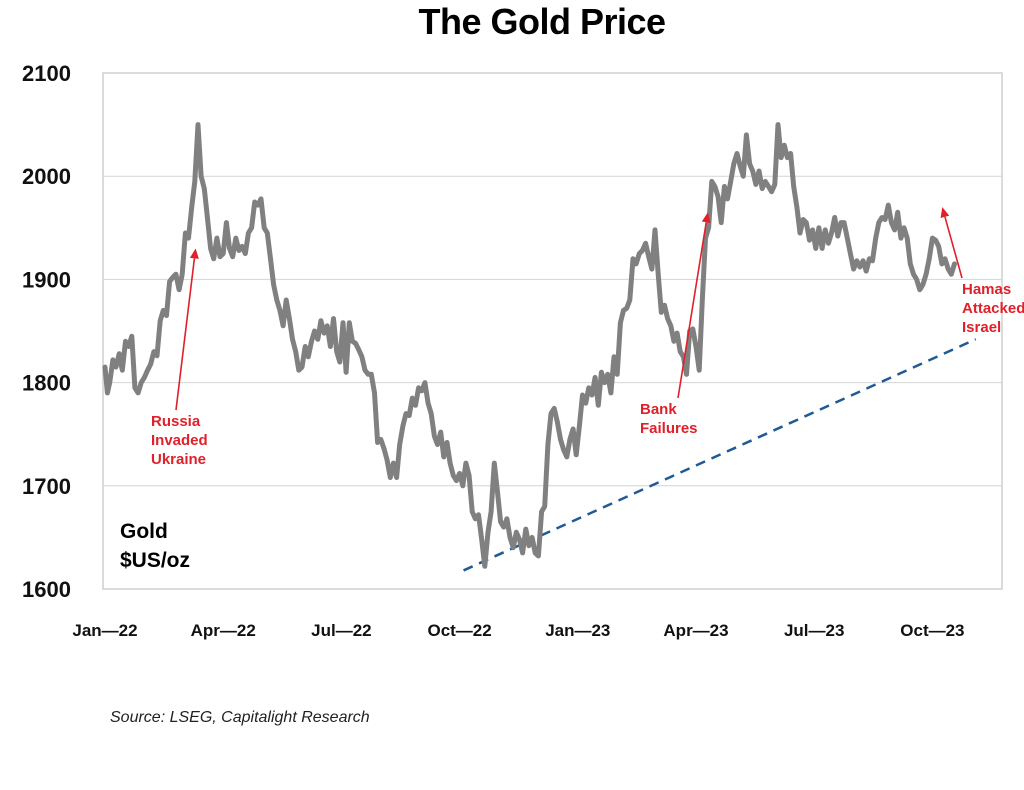 The image size is (1024, 790). What do you see at coordinates (577, 630) in the screenshot?
I see `x-tick-label: Jan—23` at bounding box center [577, 630].